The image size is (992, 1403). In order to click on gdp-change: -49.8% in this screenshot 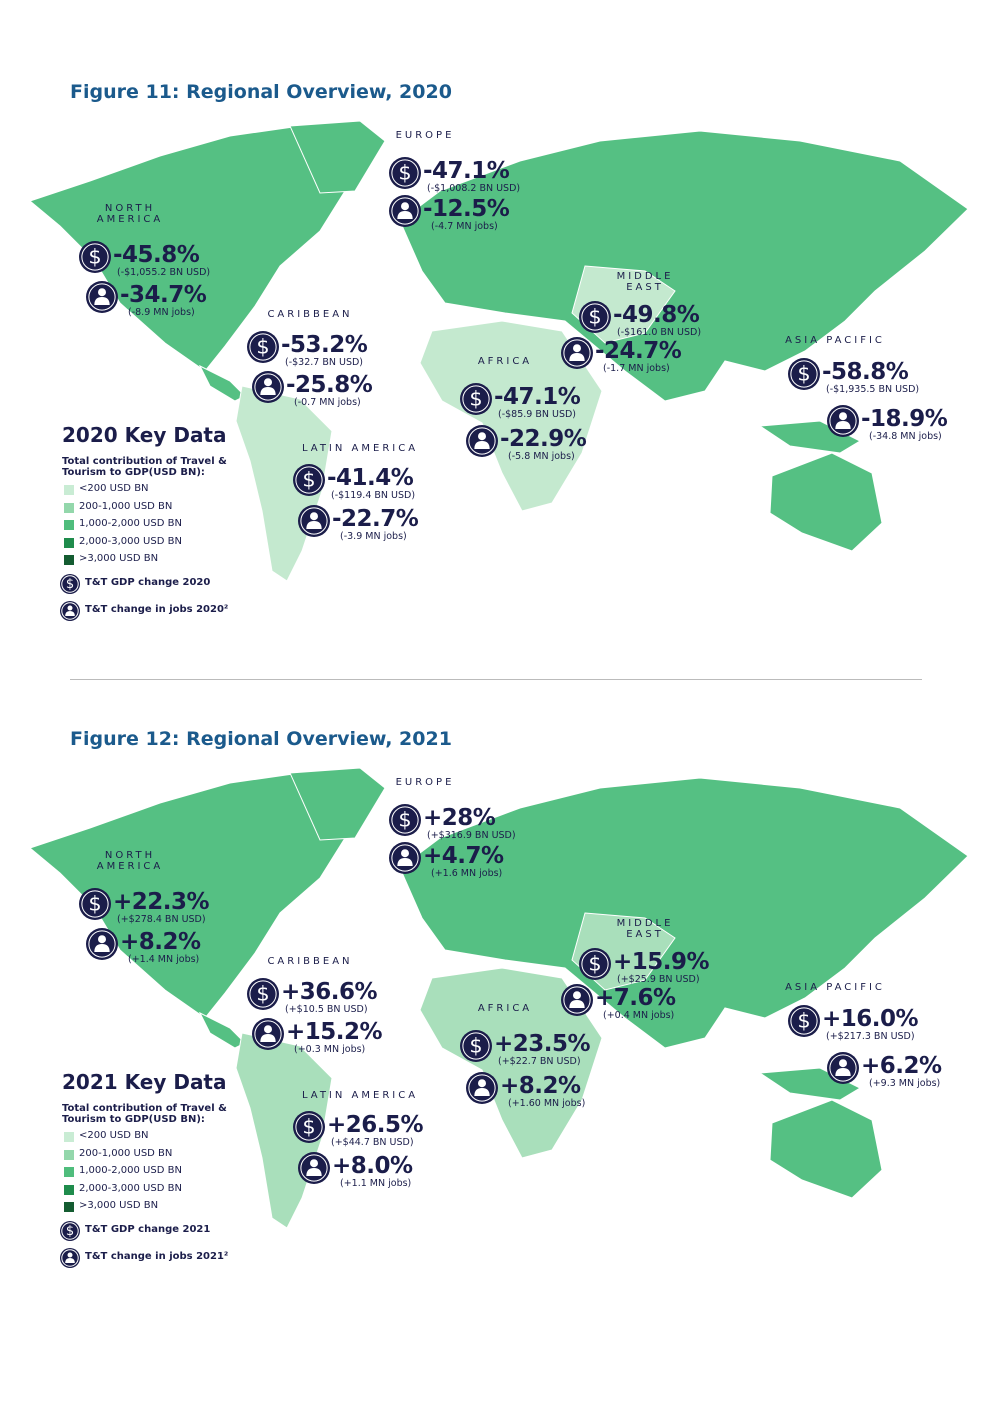, I will do `click(656, 315)`.